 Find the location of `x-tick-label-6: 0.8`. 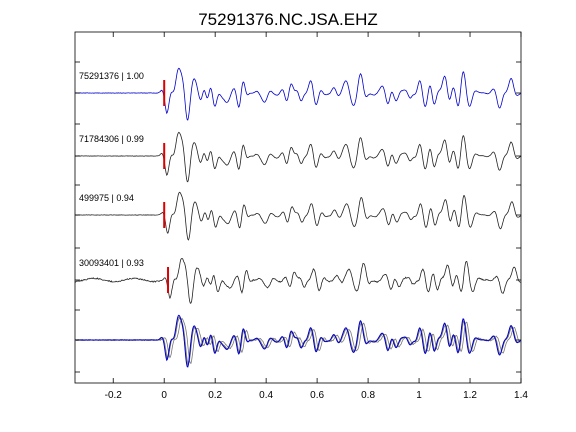

x-tick-label-6: 0.8 is located at coordinates (368, 395).